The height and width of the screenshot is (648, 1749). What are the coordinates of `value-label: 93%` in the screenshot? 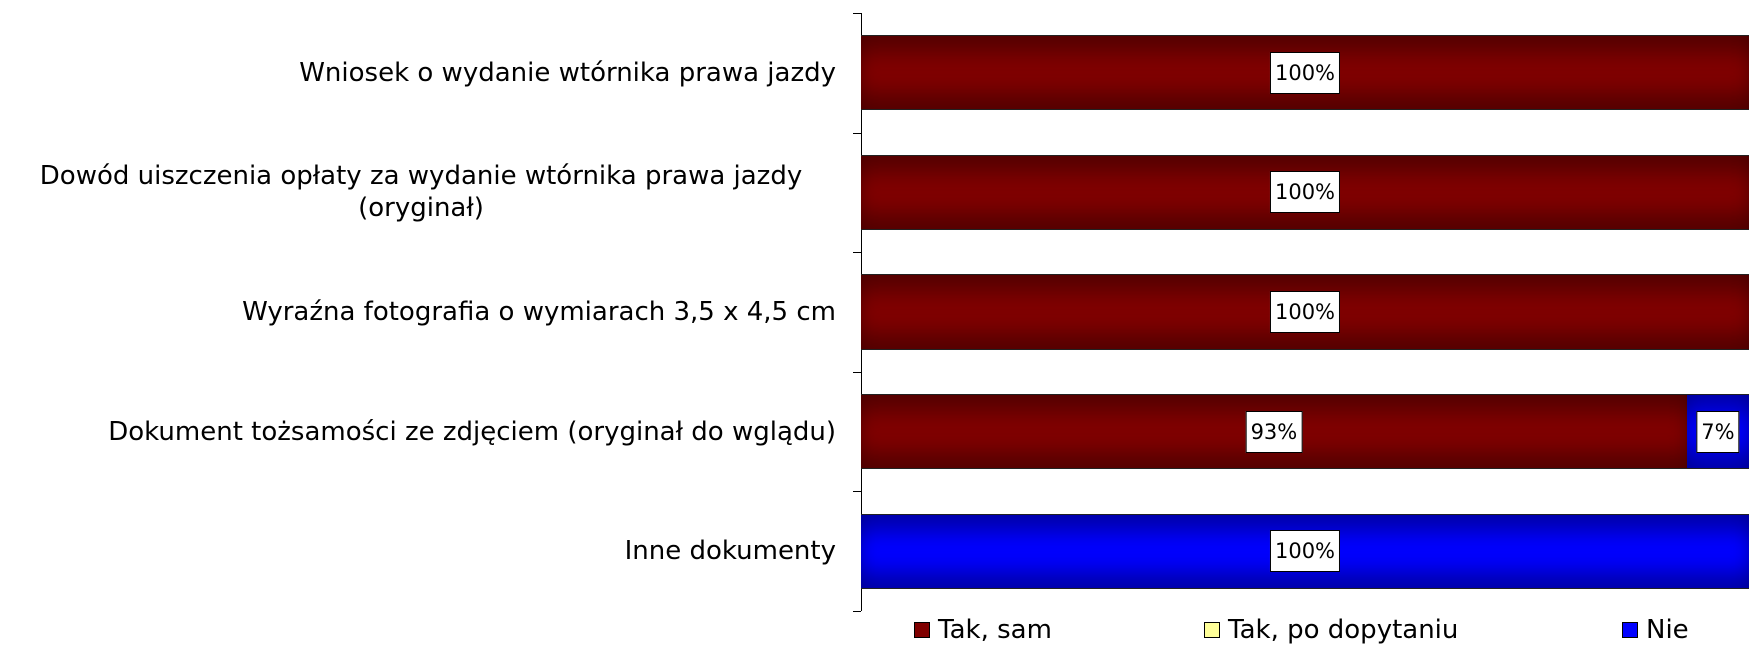 It's located at (1274, 431).